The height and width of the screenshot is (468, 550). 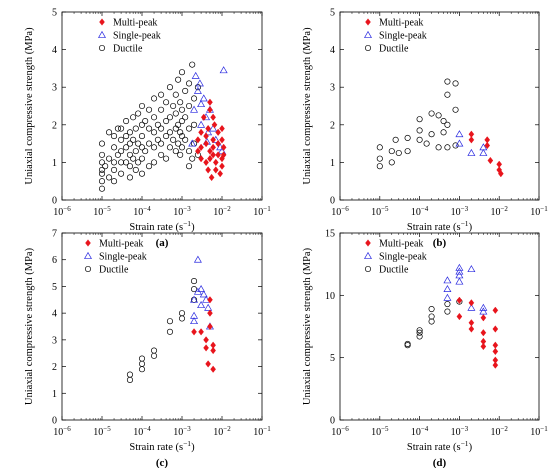 What do you see at coordinates (332, 88) in the screenshot?
I see `y-tick-label: 3` at bounding box center [332, 88].